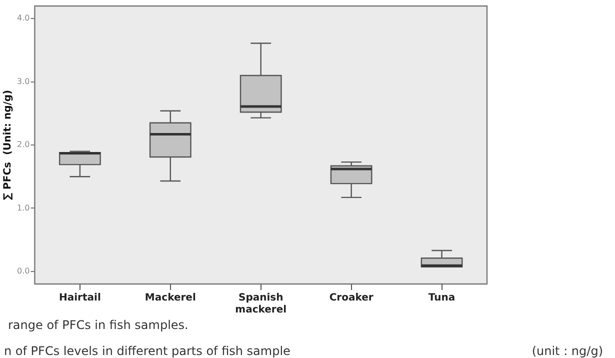 The width and height of the screenshot is (615, 358). I want to click on y-axis-title: ∑ PFCs (Unit: ng/g), so click(8, 145).